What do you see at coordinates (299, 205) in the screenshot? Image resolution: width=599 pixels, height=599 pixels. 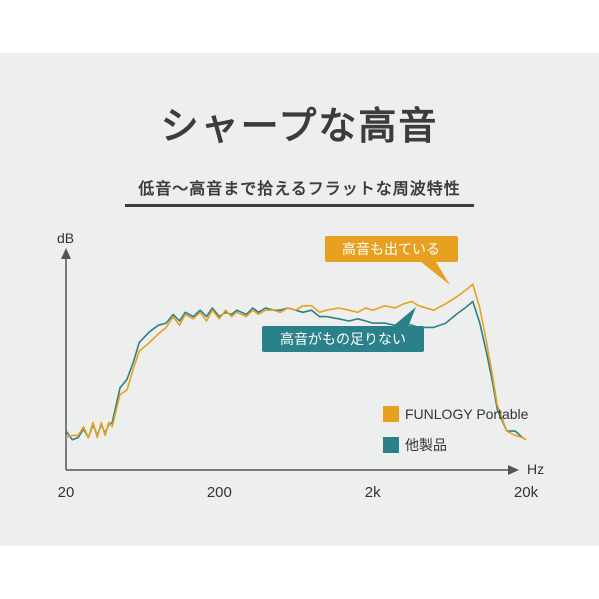 I see `subtitle-underline` at bounding box center [299, 205].